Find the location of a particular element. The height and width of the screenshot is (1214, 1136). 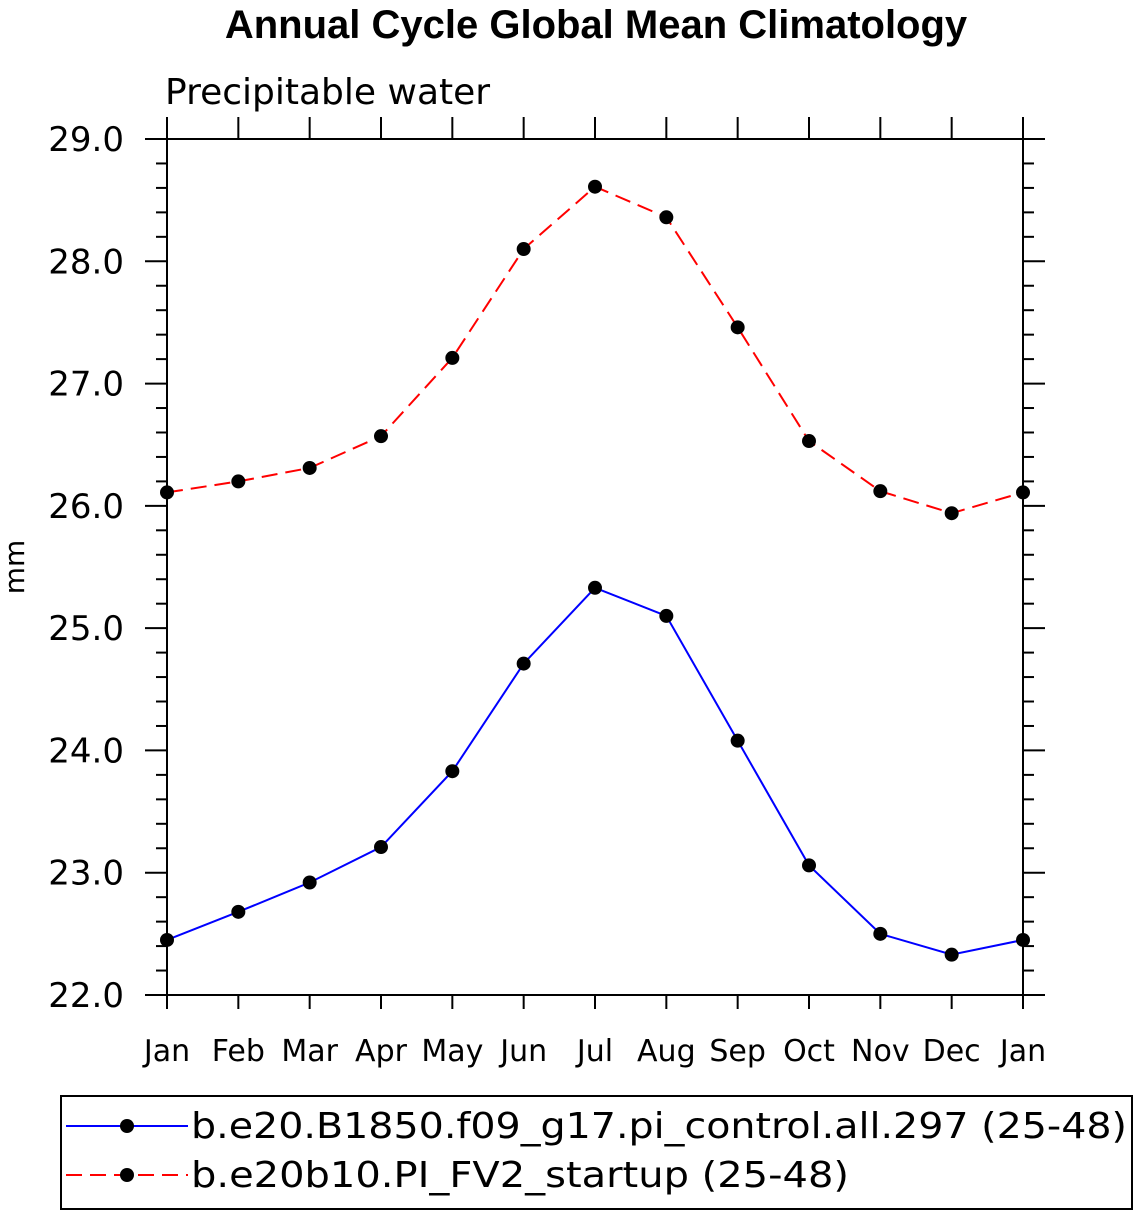

y-tick-label: 29.0 is located at coordinates (86, 140).